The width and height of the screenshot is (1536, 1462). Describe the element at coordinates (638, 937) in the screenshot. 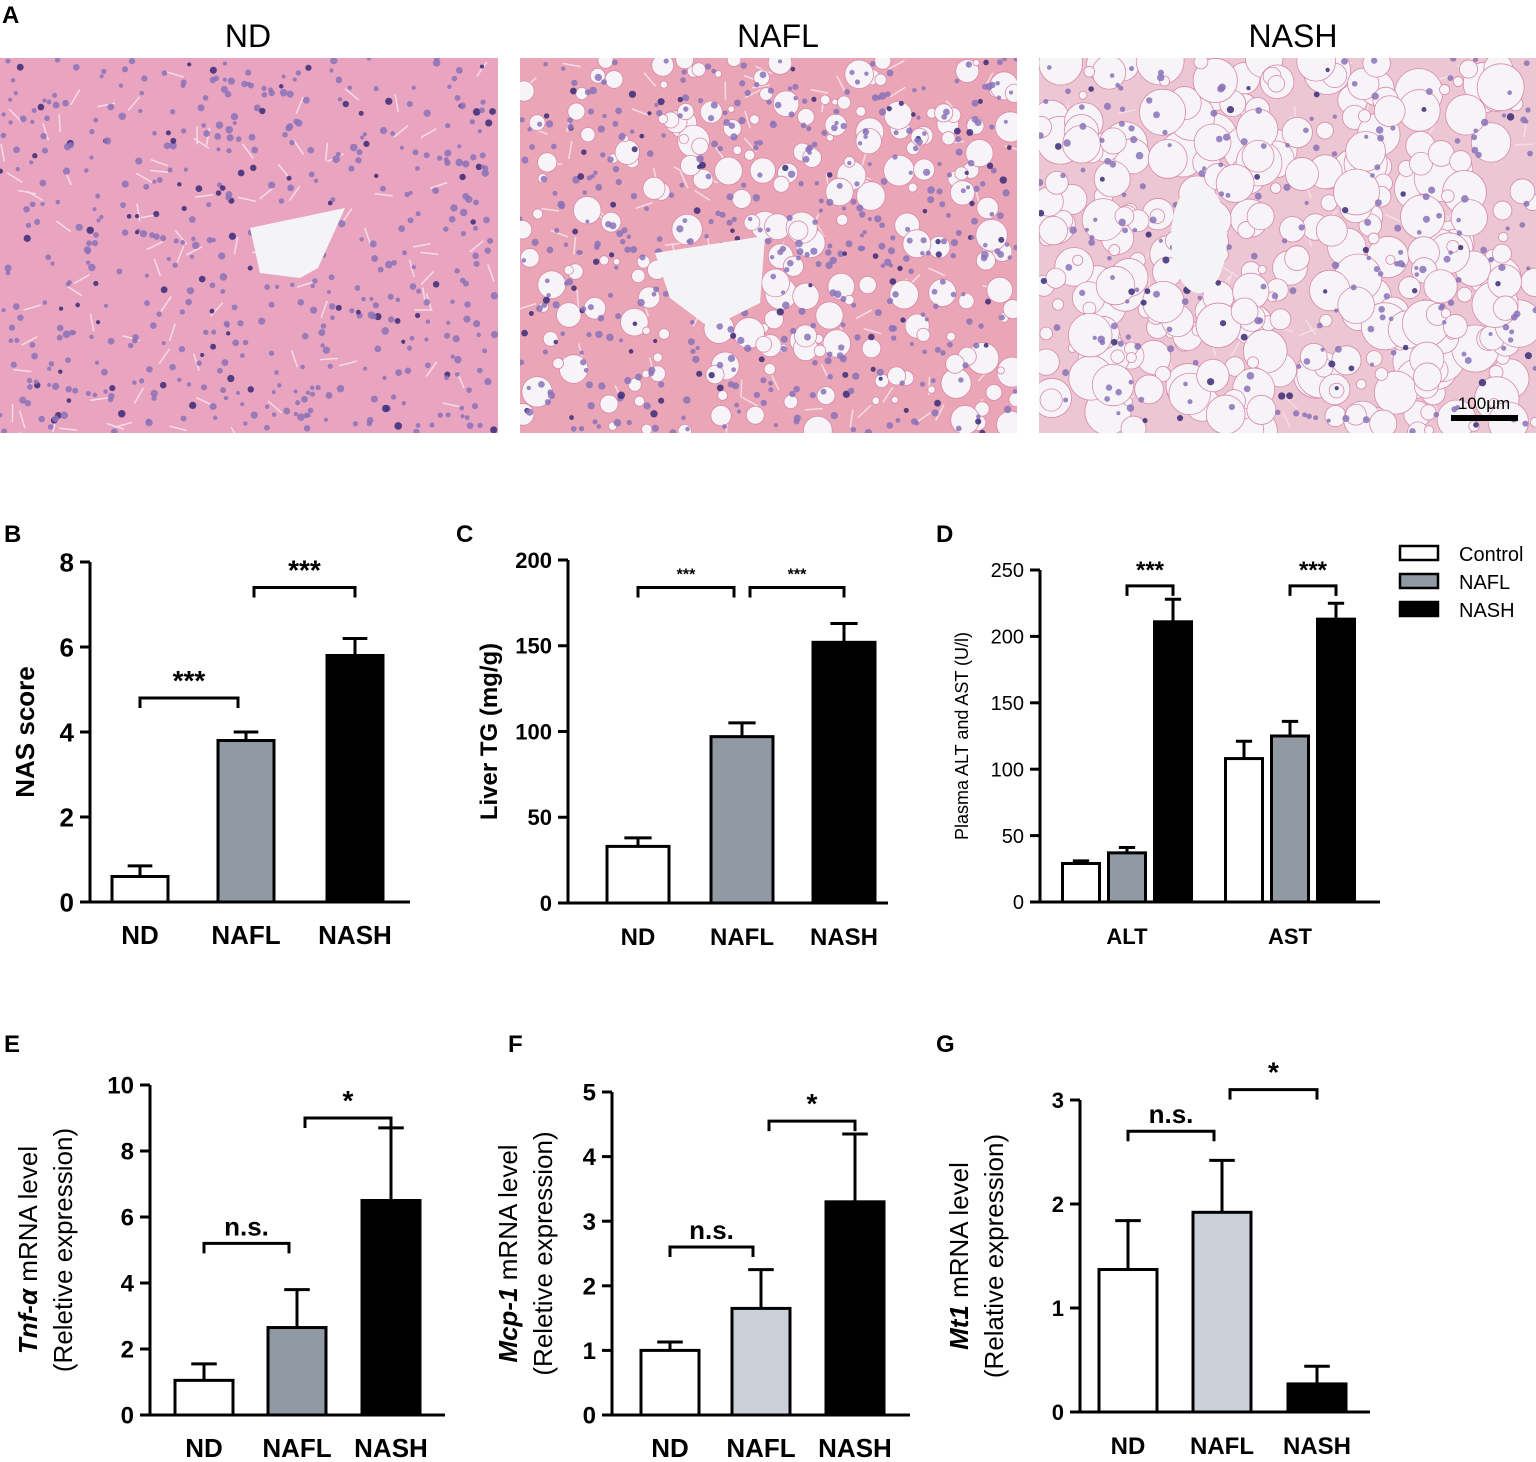

I see `x-tick-label: ND` at that location.